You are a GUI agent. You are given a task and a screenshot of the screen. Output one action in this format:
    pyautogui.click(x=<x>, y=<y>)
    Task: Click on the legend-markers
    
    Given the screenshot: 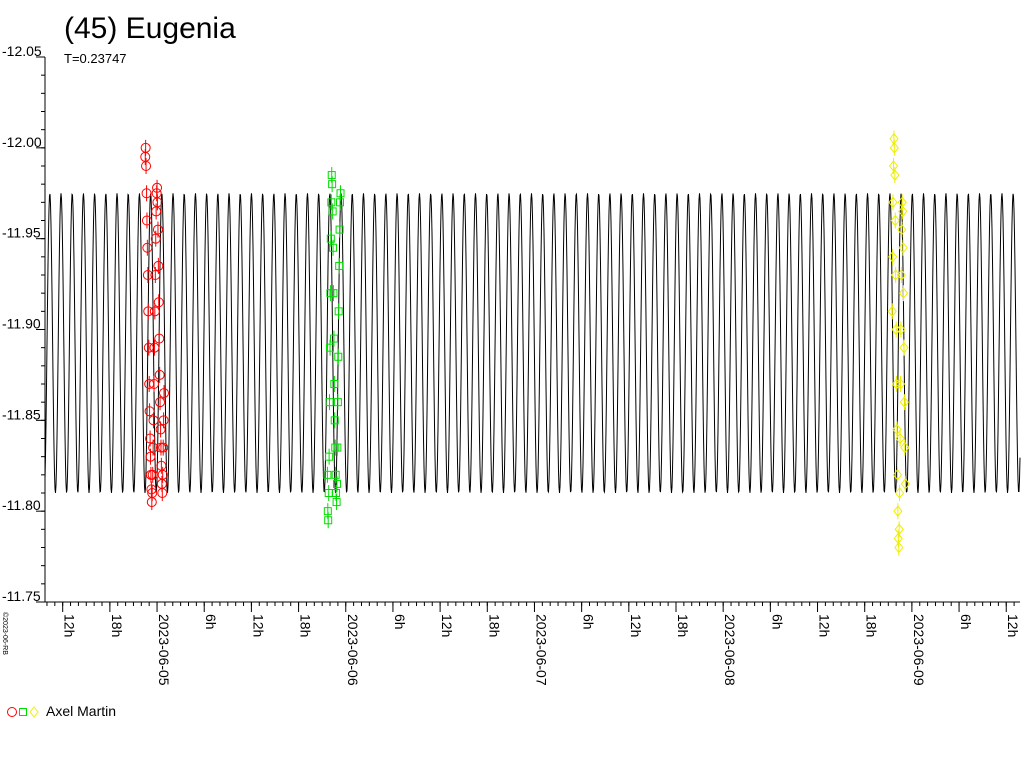 What is the action you would take?
    pyautogui.click(x=23, y=712)
    